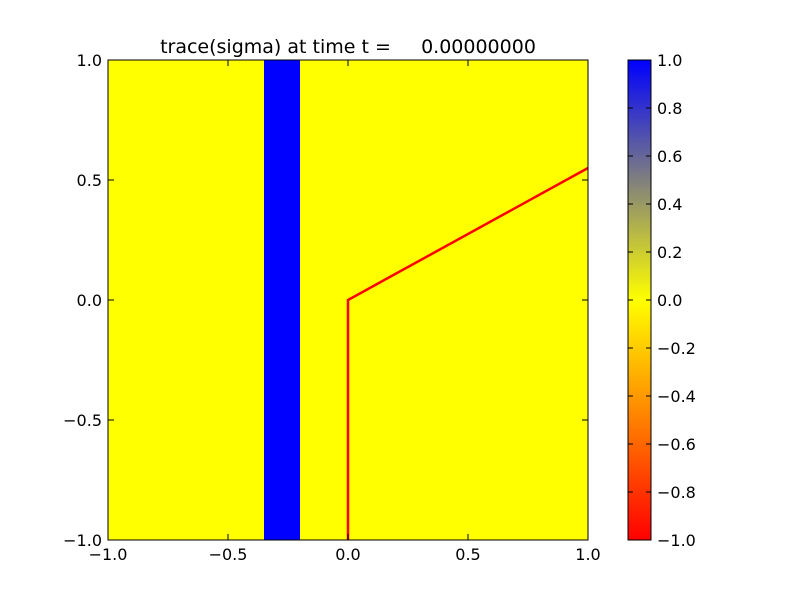 Image resolution: width=800 pixels, height=600 pixels. Describe the element at coordinates (676, 396) in the screenshot. I see `colorbar-tick-label: −0.4` at that location.